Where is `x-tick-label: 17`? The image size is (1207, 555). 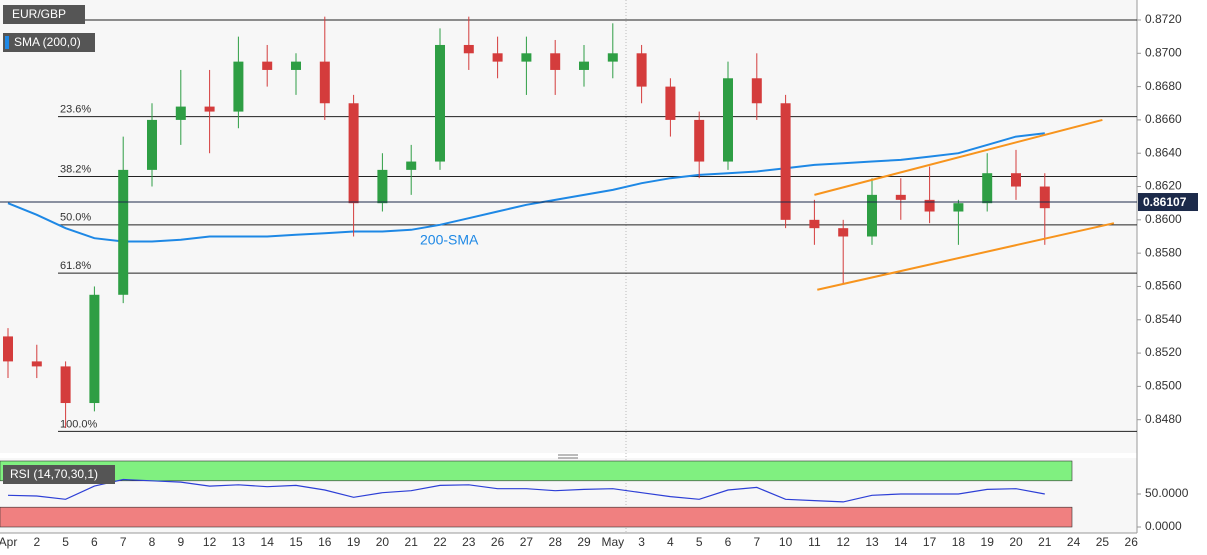
x-tick-label: 17 is located at coordinates (930, 542).